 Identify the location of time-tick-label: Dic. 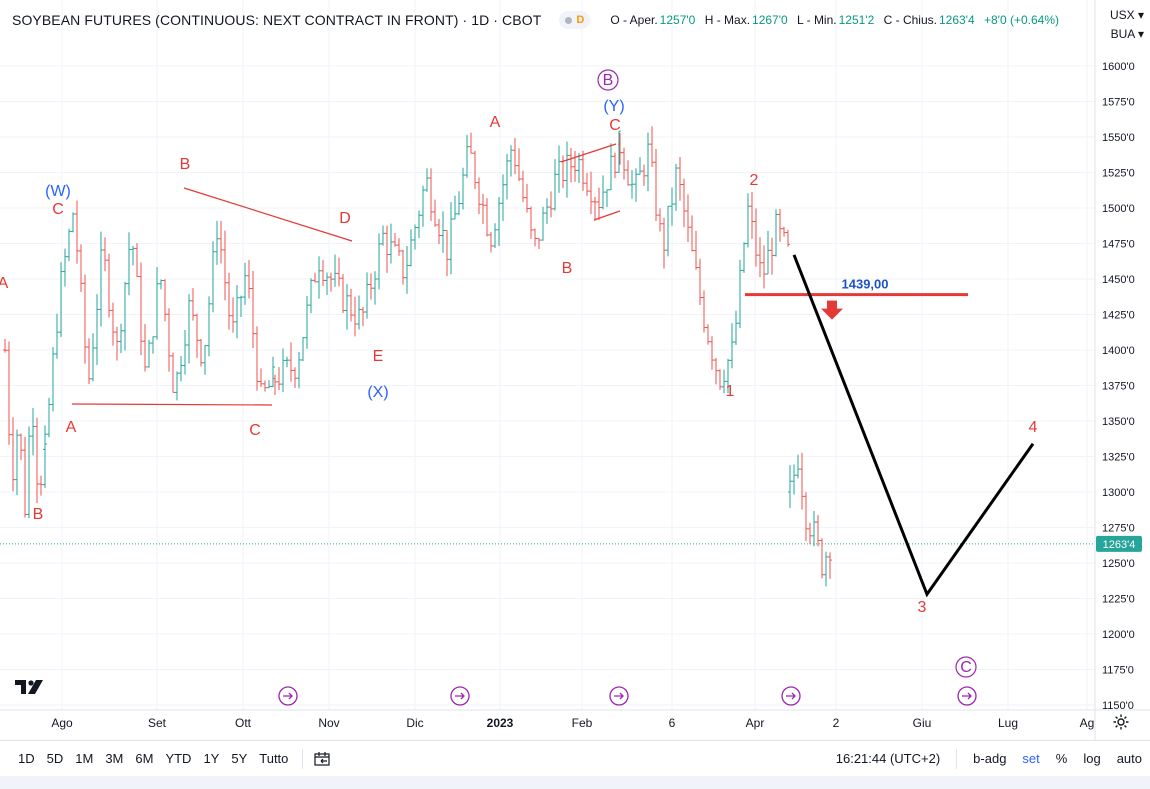
(414, 723).